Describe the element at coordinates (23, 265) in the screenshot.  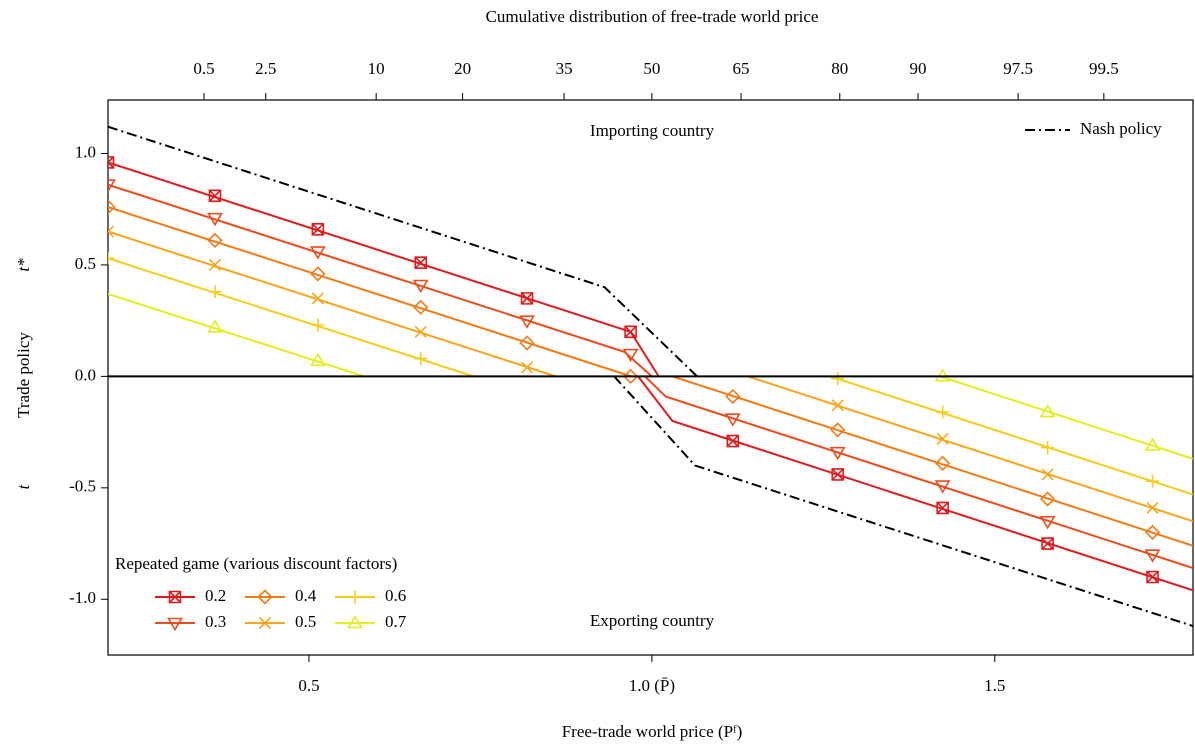
I see `y-axis-top-label: t*` at that location.